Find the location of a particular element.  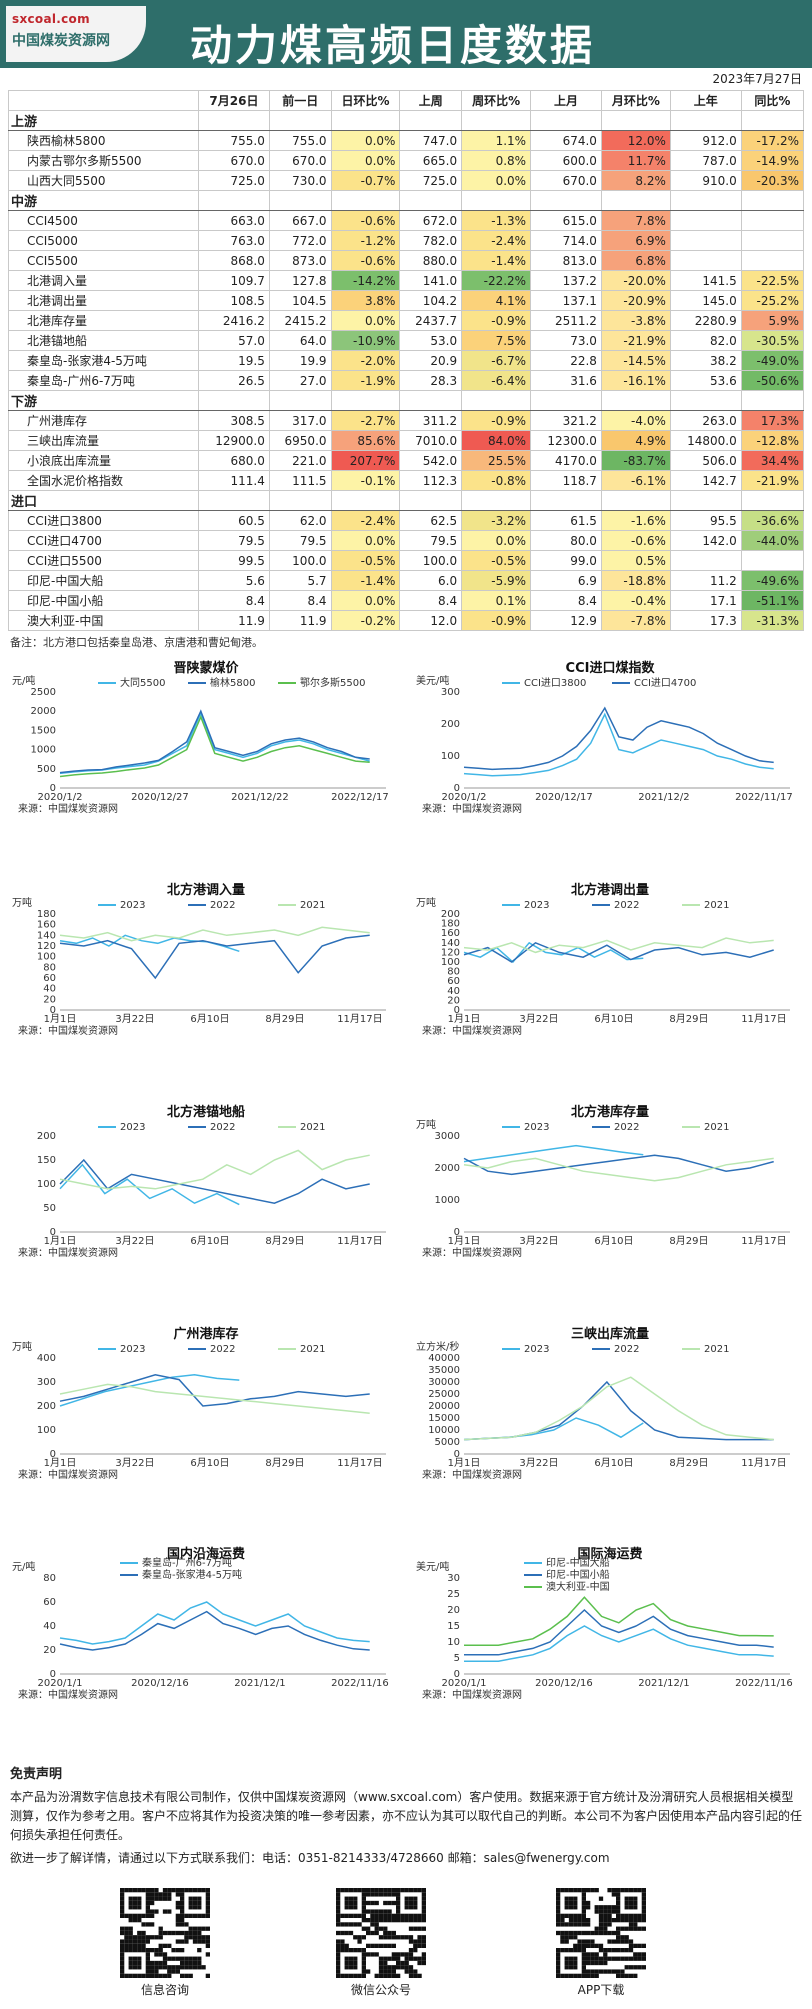

table-cell: 38.2 is located at coordinates (705, 360).